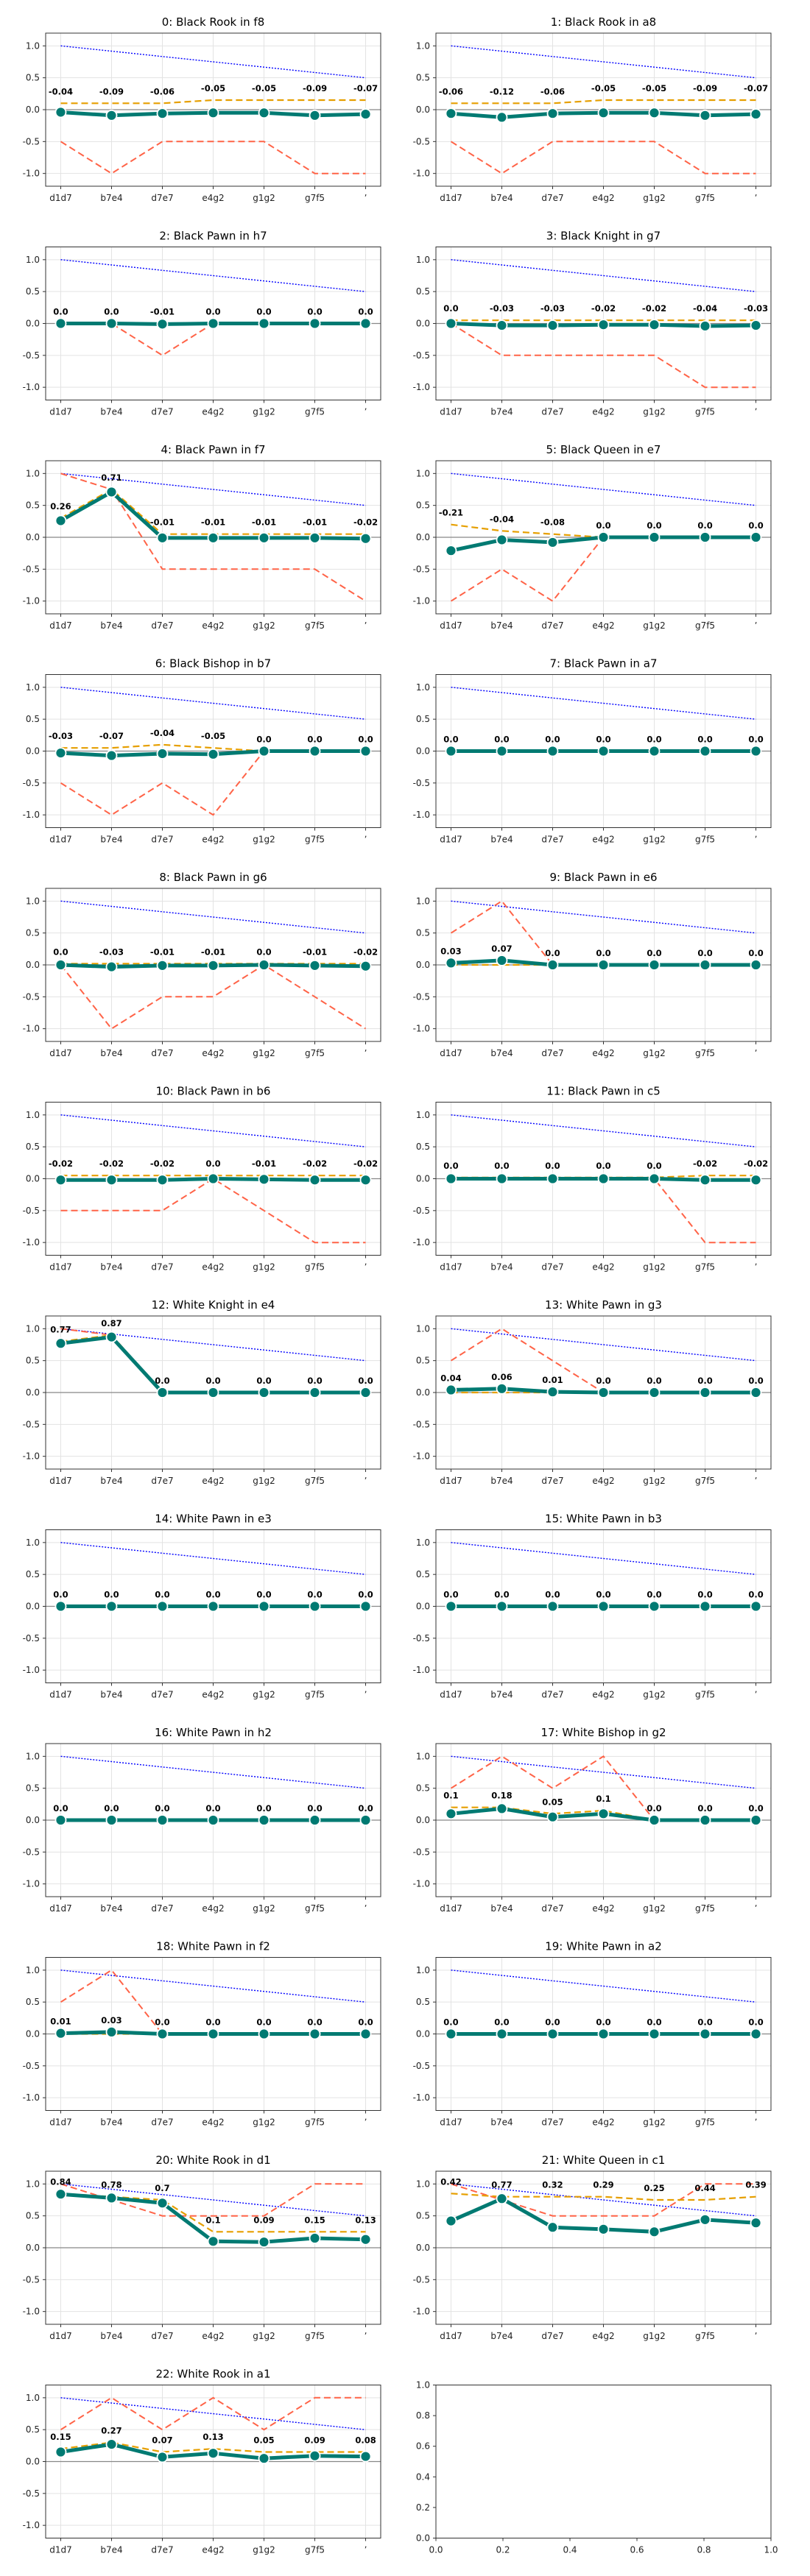  What do you see at coordinates (597, 2467) in the screenshot?
I see `empty-panel: 0.0 0.2 0.4 0.6 0.8 1.0 1.0 0.8 0.6 0.4 0.2 0.0` at bounding box center [597, 2467].